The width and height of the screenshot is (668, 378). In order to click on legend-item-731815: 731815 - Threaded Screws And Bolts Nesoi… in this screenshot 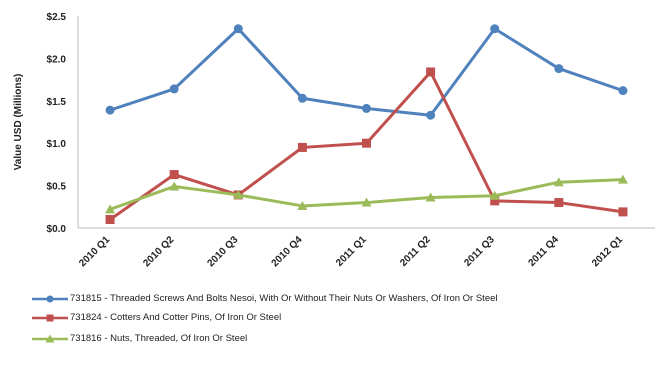, I will do `click(340, 298)`.